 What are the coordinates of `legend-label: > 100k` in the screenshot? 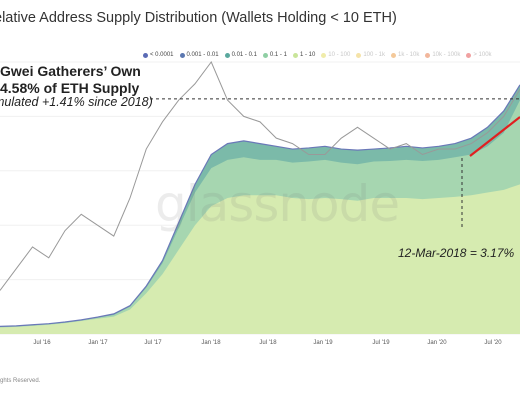 It's located at (482, 55).